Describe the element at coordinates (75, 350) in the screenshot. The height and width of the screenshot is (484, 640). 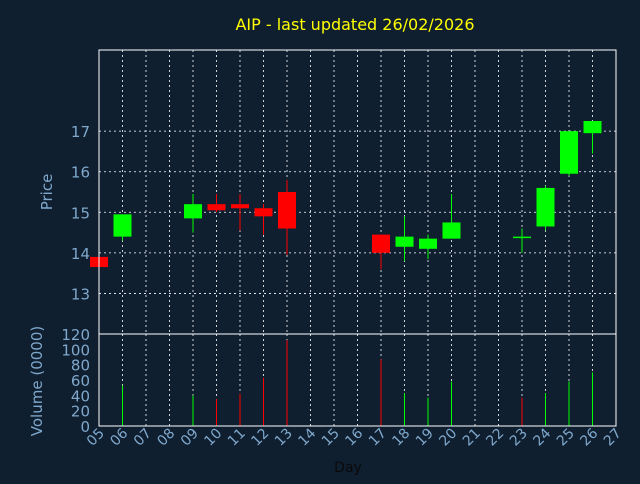
I see `volume-tick-label: 100` at that location.